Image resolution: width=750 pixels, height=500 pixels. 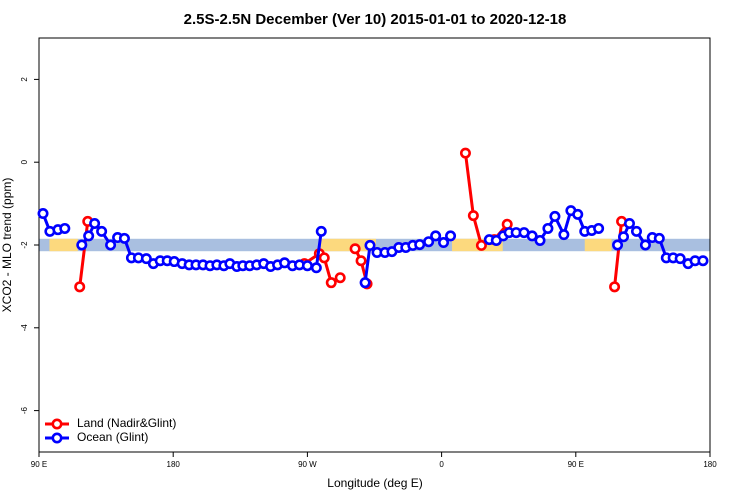 I want to click on x-tick-label: 90 W, so click(x=307, y=464).